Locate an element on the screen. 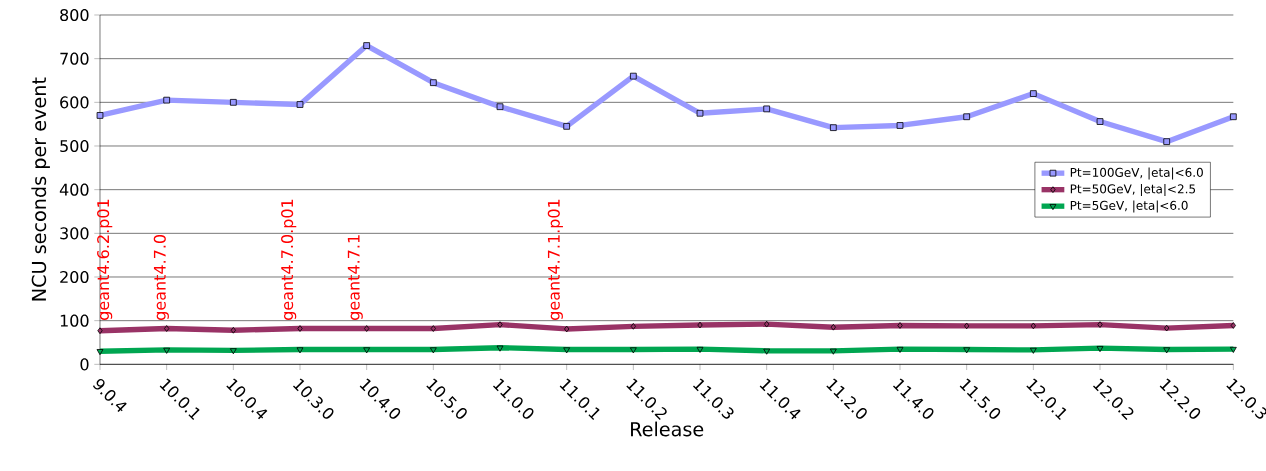 The image size is (1266, 471). annotation: geant4.6.2.p01 is located at coordinates (105, 259).